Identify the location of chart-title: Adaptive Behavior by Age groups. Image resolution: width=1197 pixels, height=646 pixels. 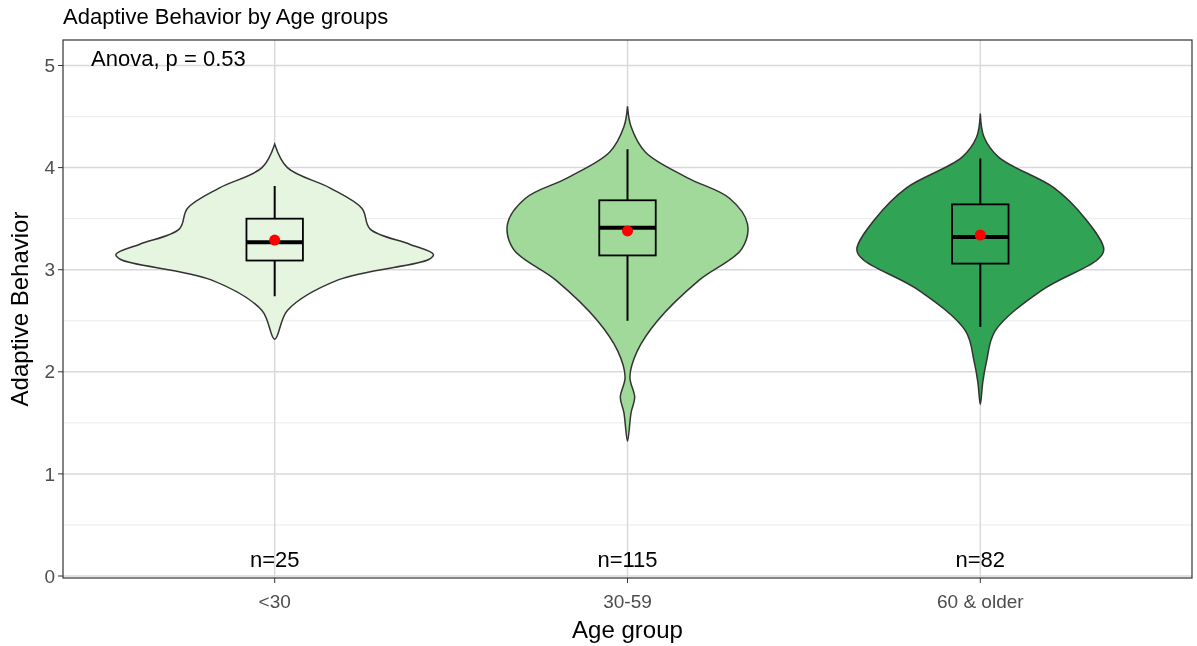
(226, 16).